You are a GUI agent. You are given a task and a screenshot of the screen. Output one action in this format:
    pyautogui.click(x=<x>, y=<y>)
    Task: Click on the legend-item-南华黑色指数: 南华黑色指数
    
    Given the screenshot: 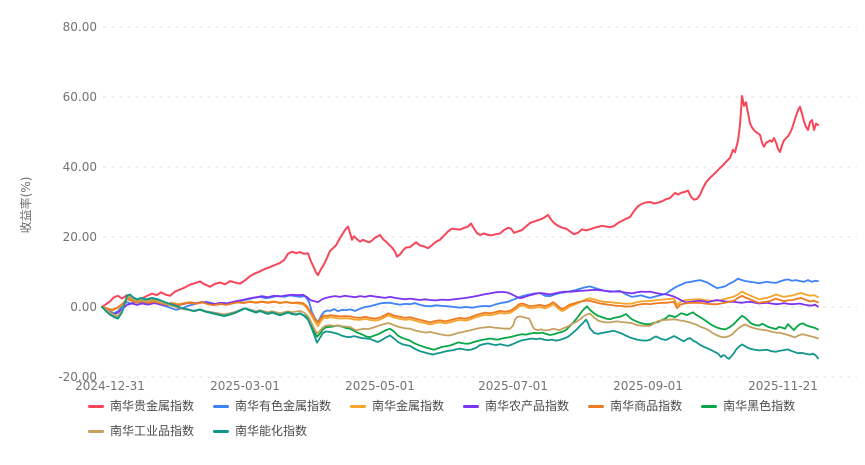 What is the action you would take?
    pyautogui.click(x=748, y=406)
    